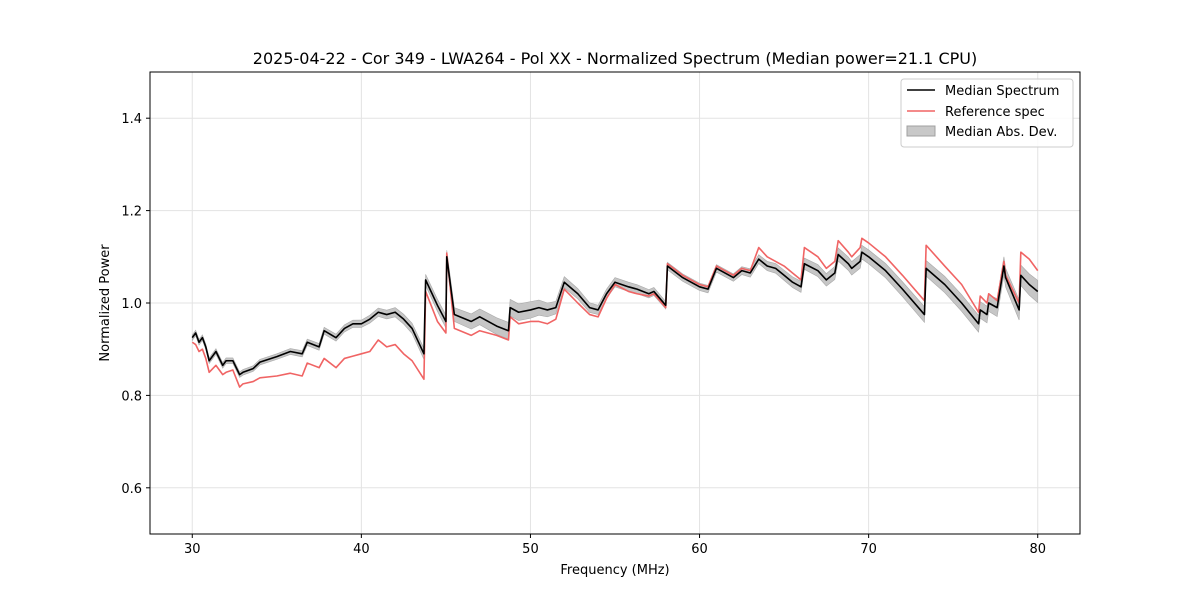 The width and height of the screenshot is (1200, 600). Describe the element at coordinates (105, 303) in the screenshot. I see `y-axis-label: Normalized Power` at that location.